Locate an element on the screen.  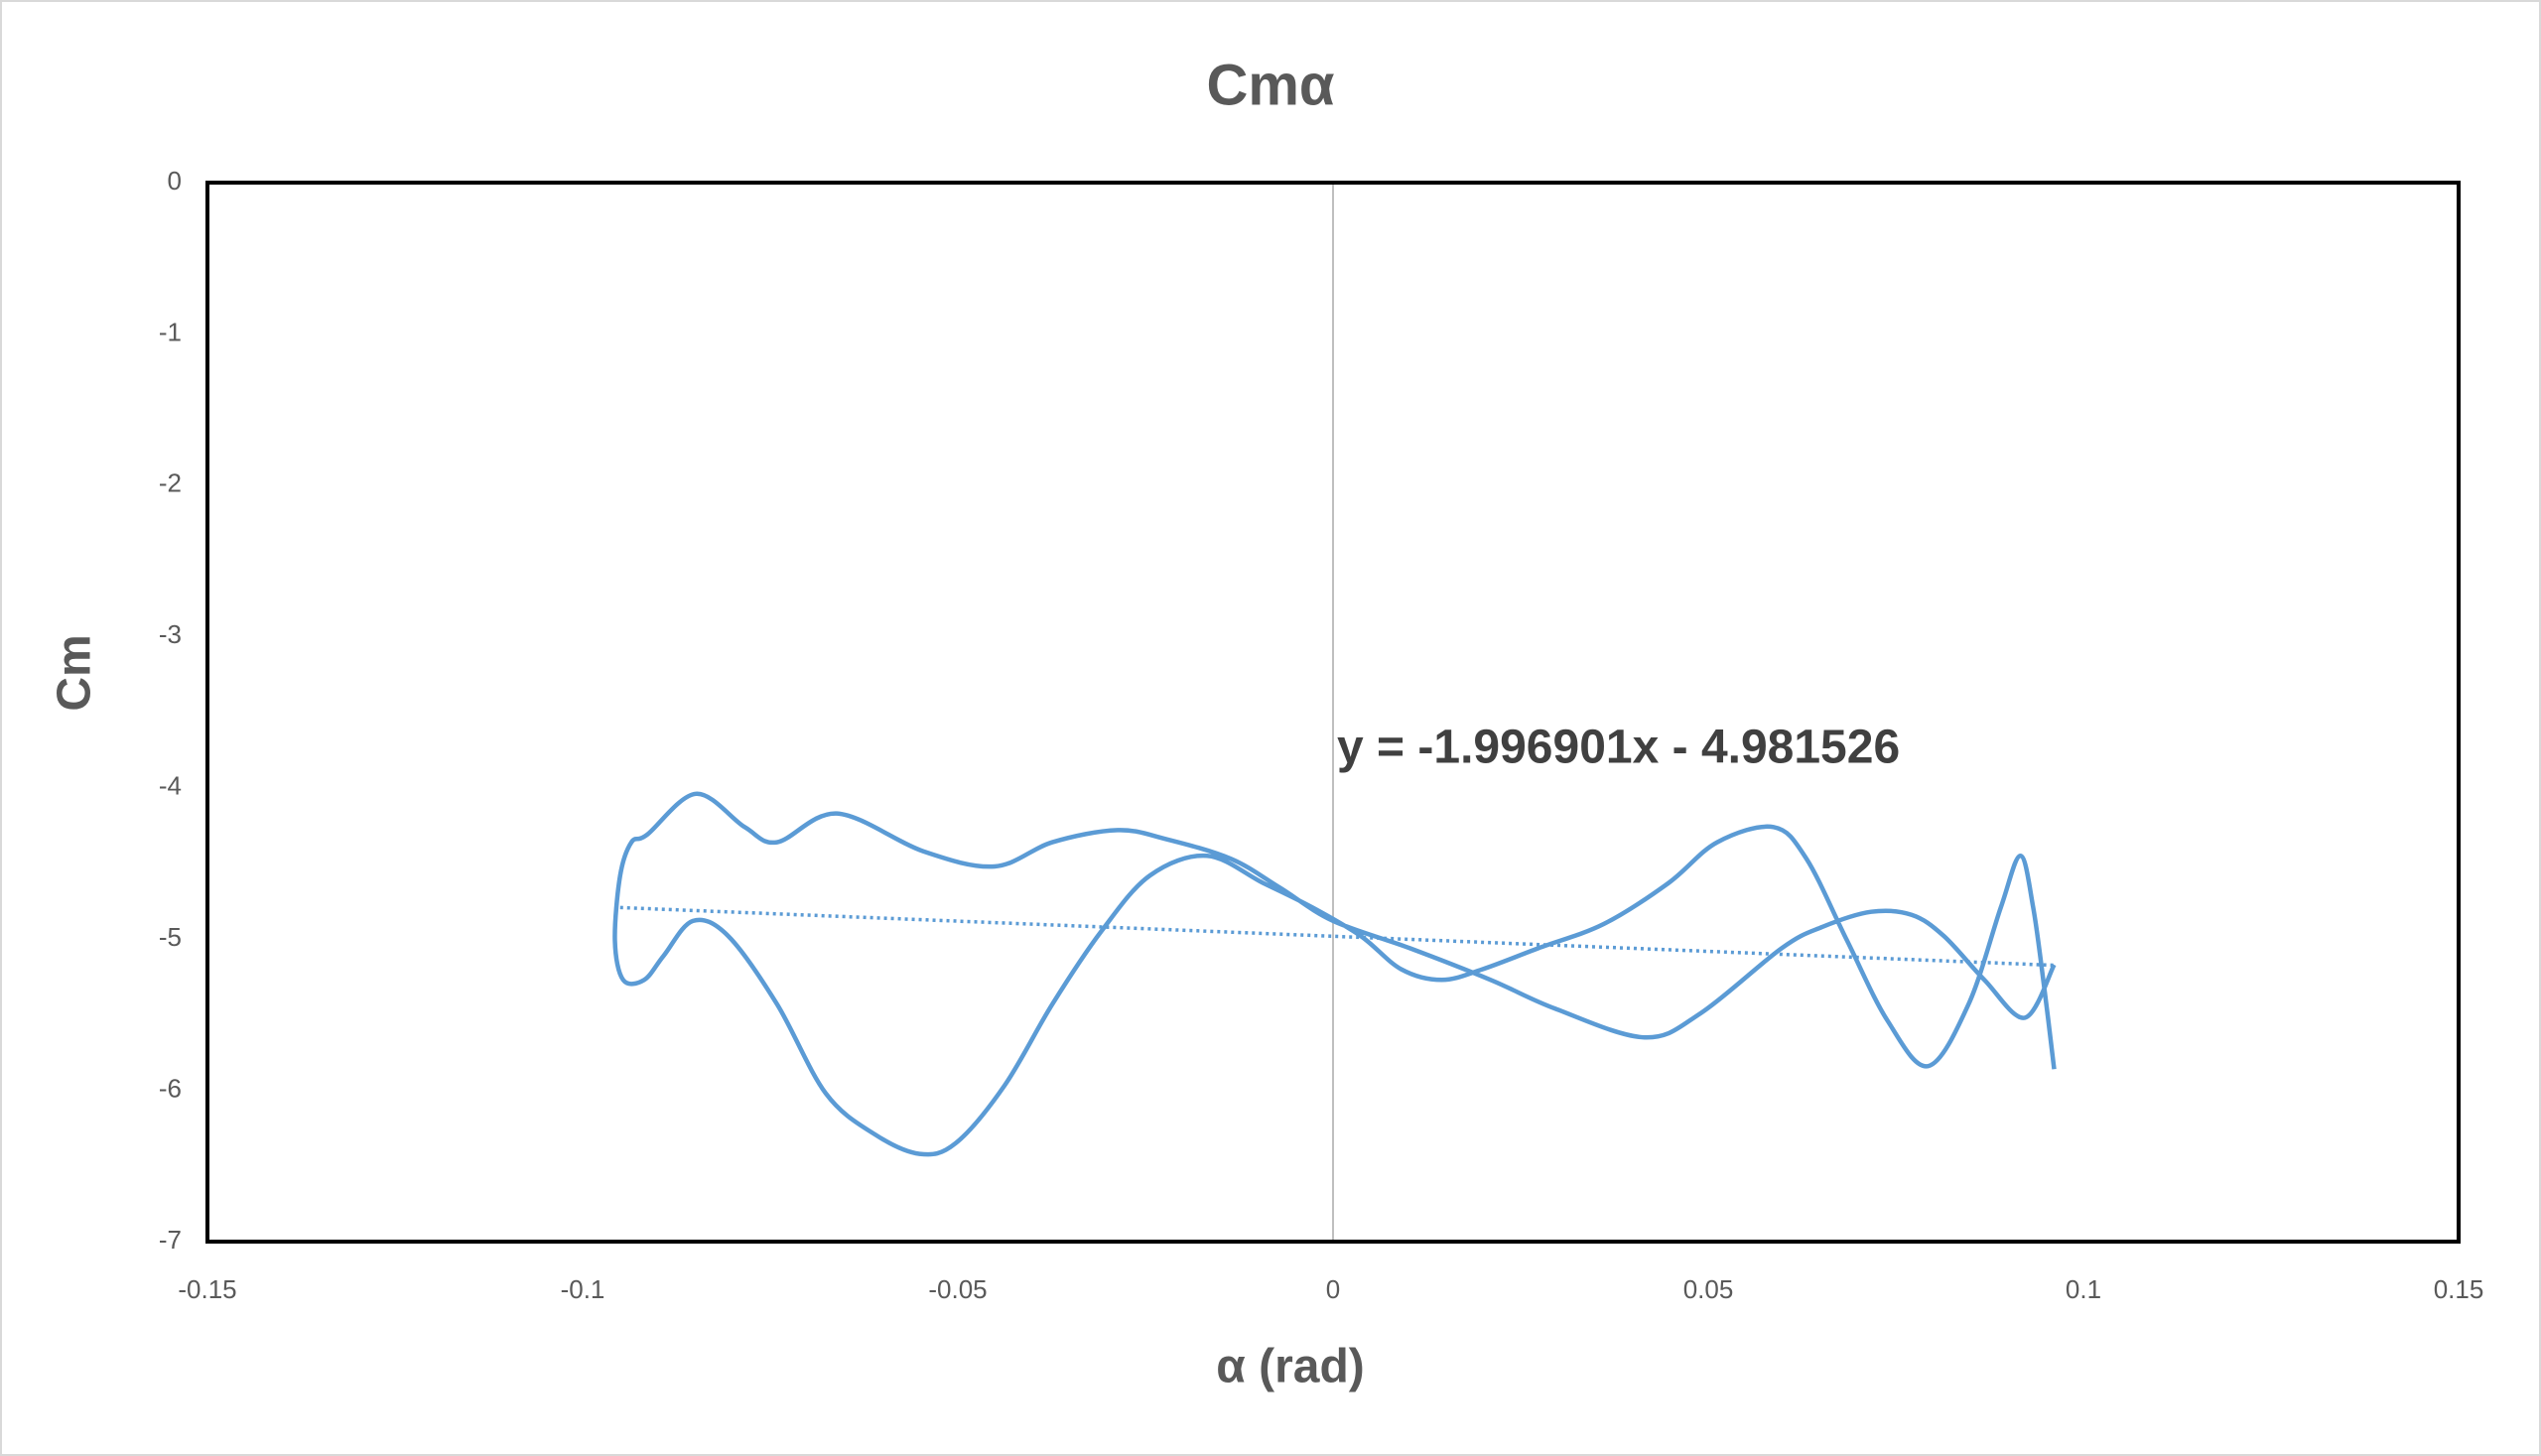
x-axis-title: α (rad) is located at coordinates (1290, 1367).